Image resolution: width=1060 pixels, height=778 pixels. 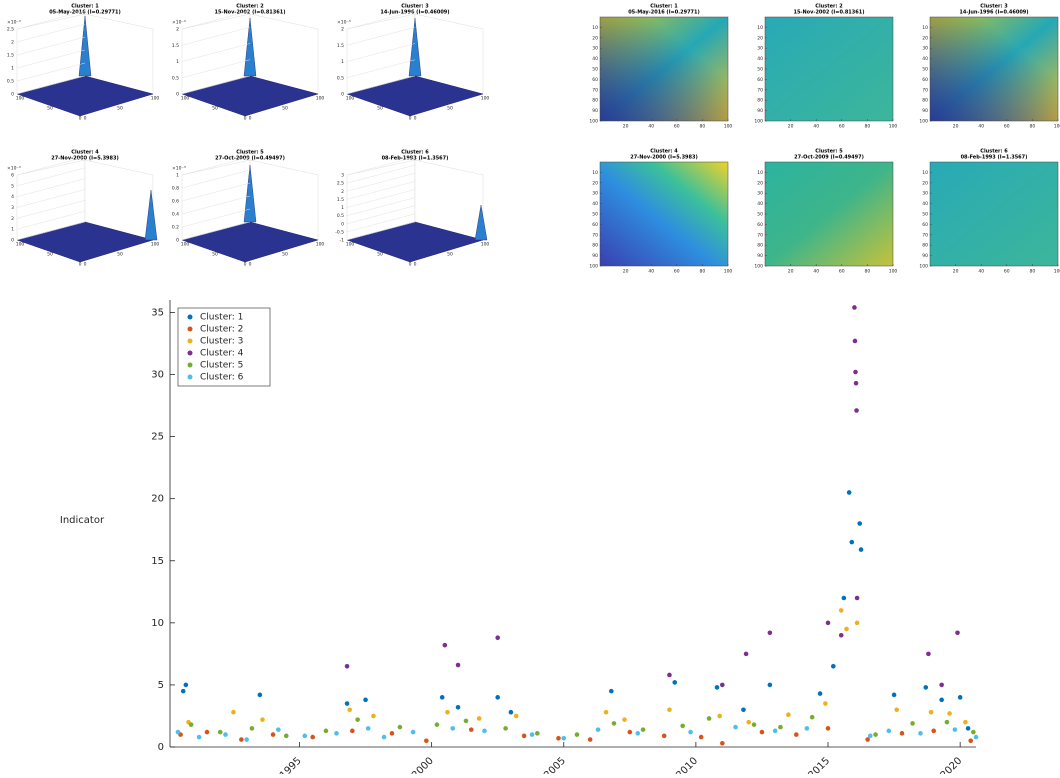 I want to click on legend-marker, so click(x=190, y=353).